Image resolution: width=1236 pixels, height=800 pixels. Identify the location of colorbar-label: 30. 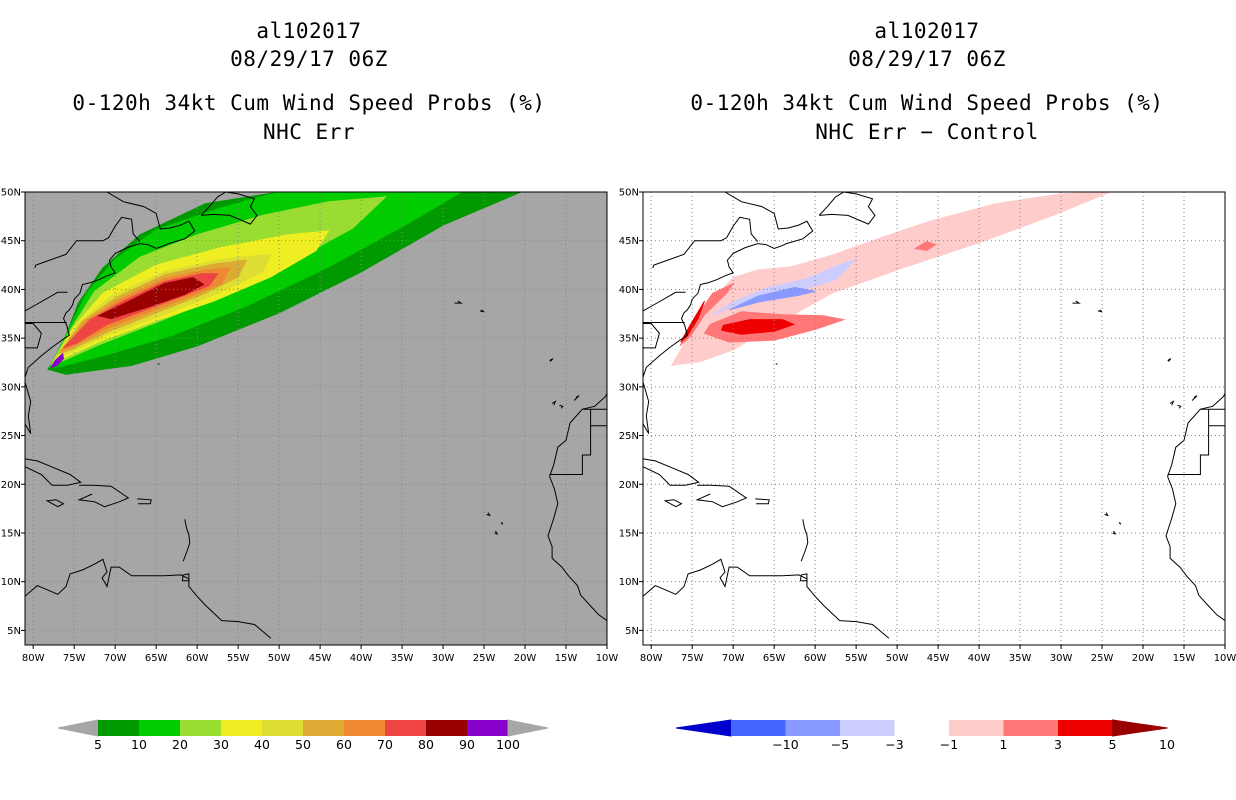
(221, 744).